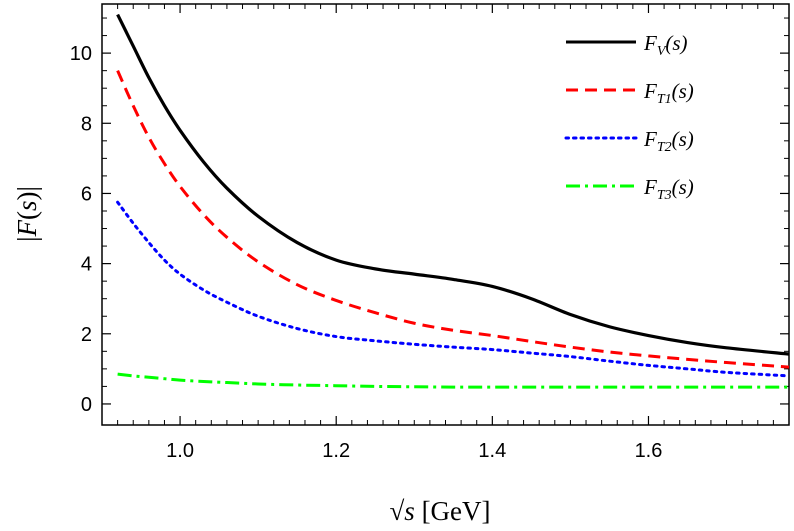  I want to click on y-axis-title: |F(s)|, so click(27, 214).